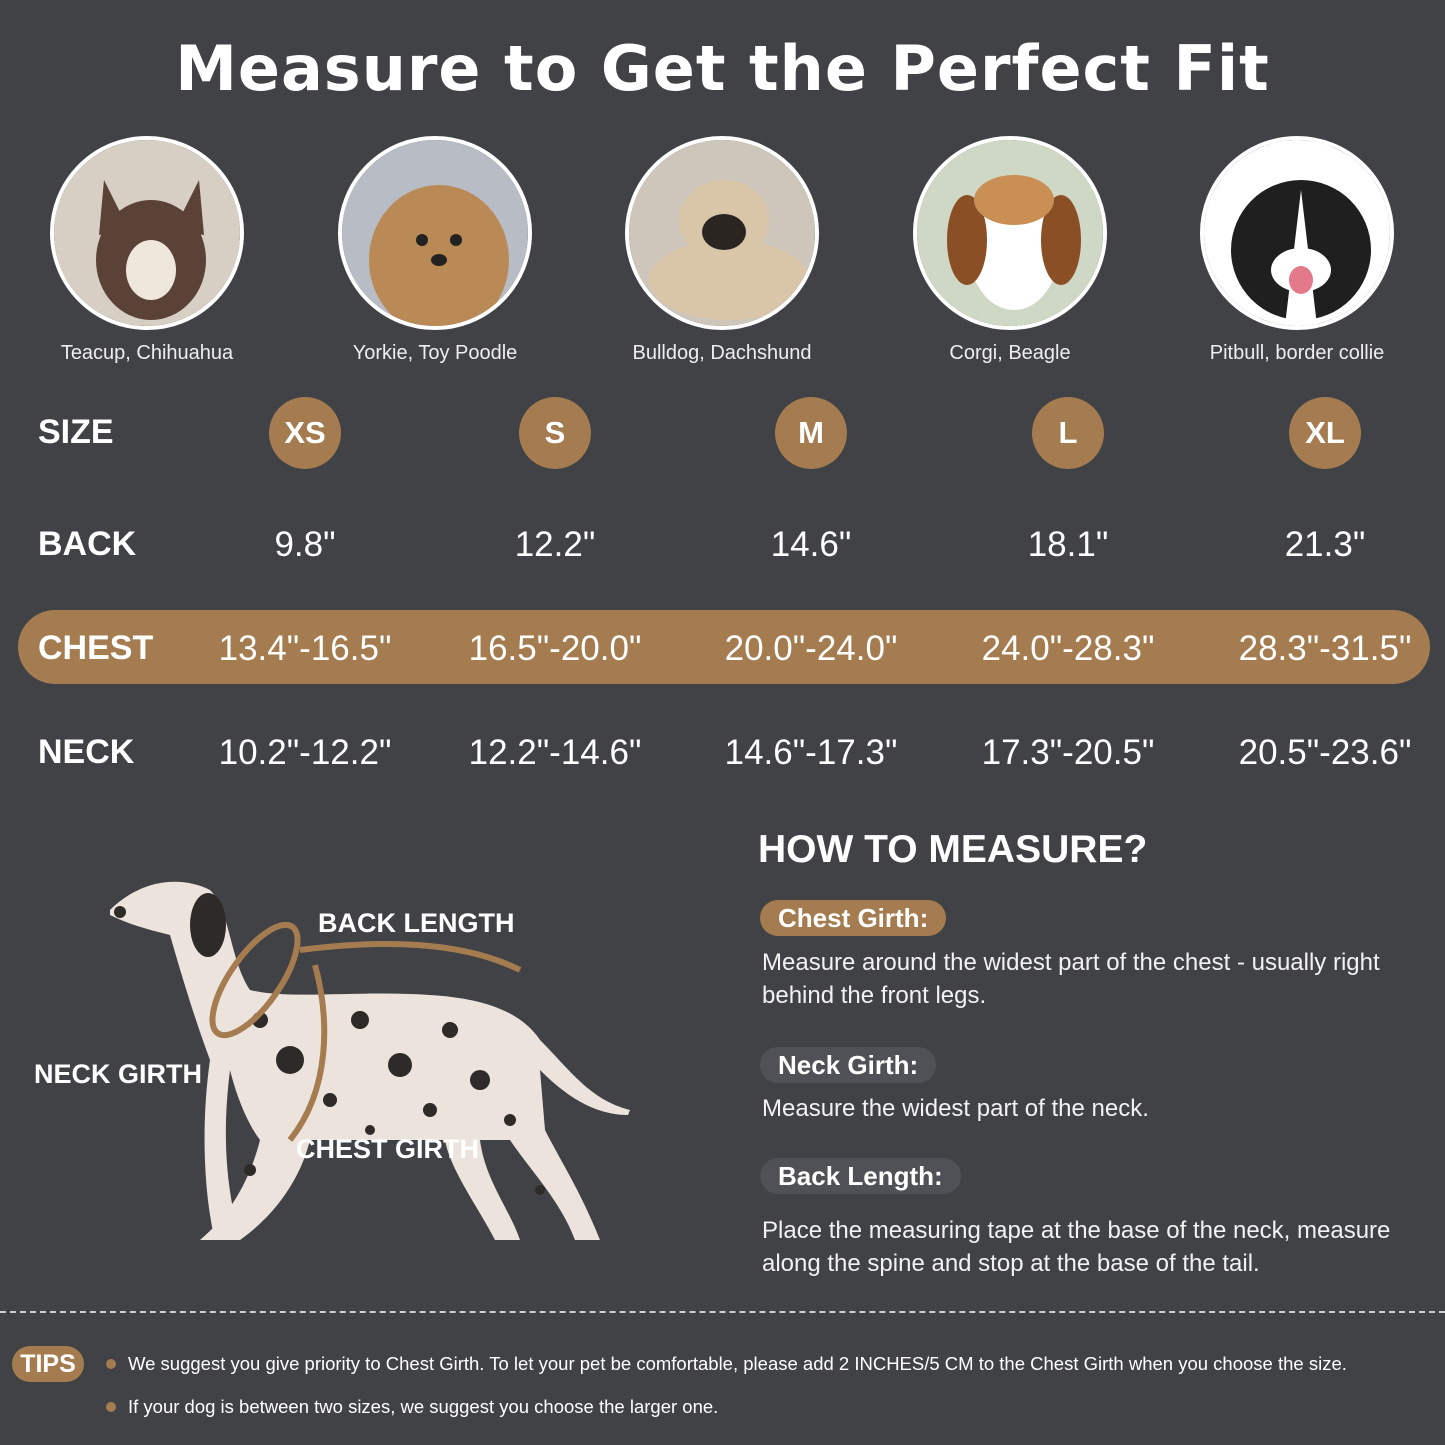  Describe the element at coordinates (811, 433) in the screenshot. I see `size-badge-m: M` at that location.